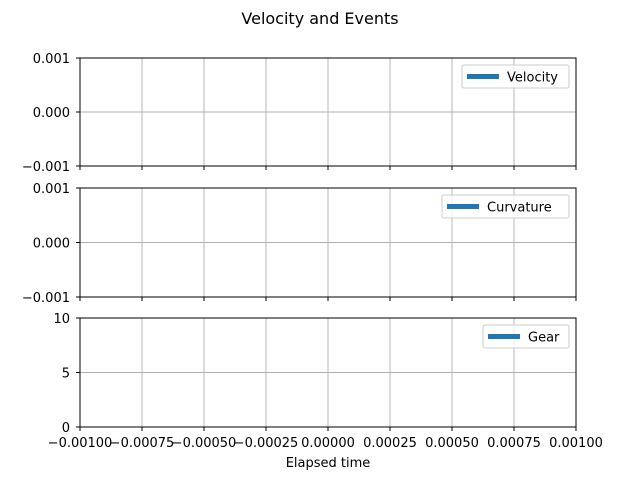  What do you see at coordinates (142, 443) in the screenshot?
I see `x-tick-label: −0.00075` at bounding box center [142, 443].